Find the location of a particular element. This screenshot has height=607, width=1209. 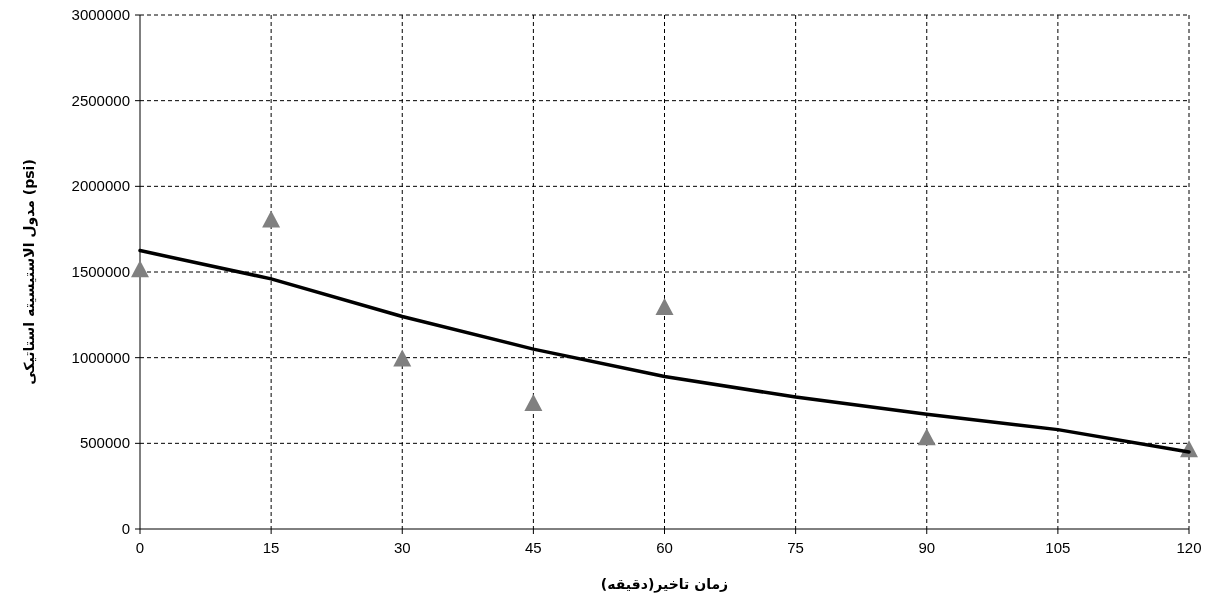

y-tick-label: 1000000 is located at coordinates (100, 357).